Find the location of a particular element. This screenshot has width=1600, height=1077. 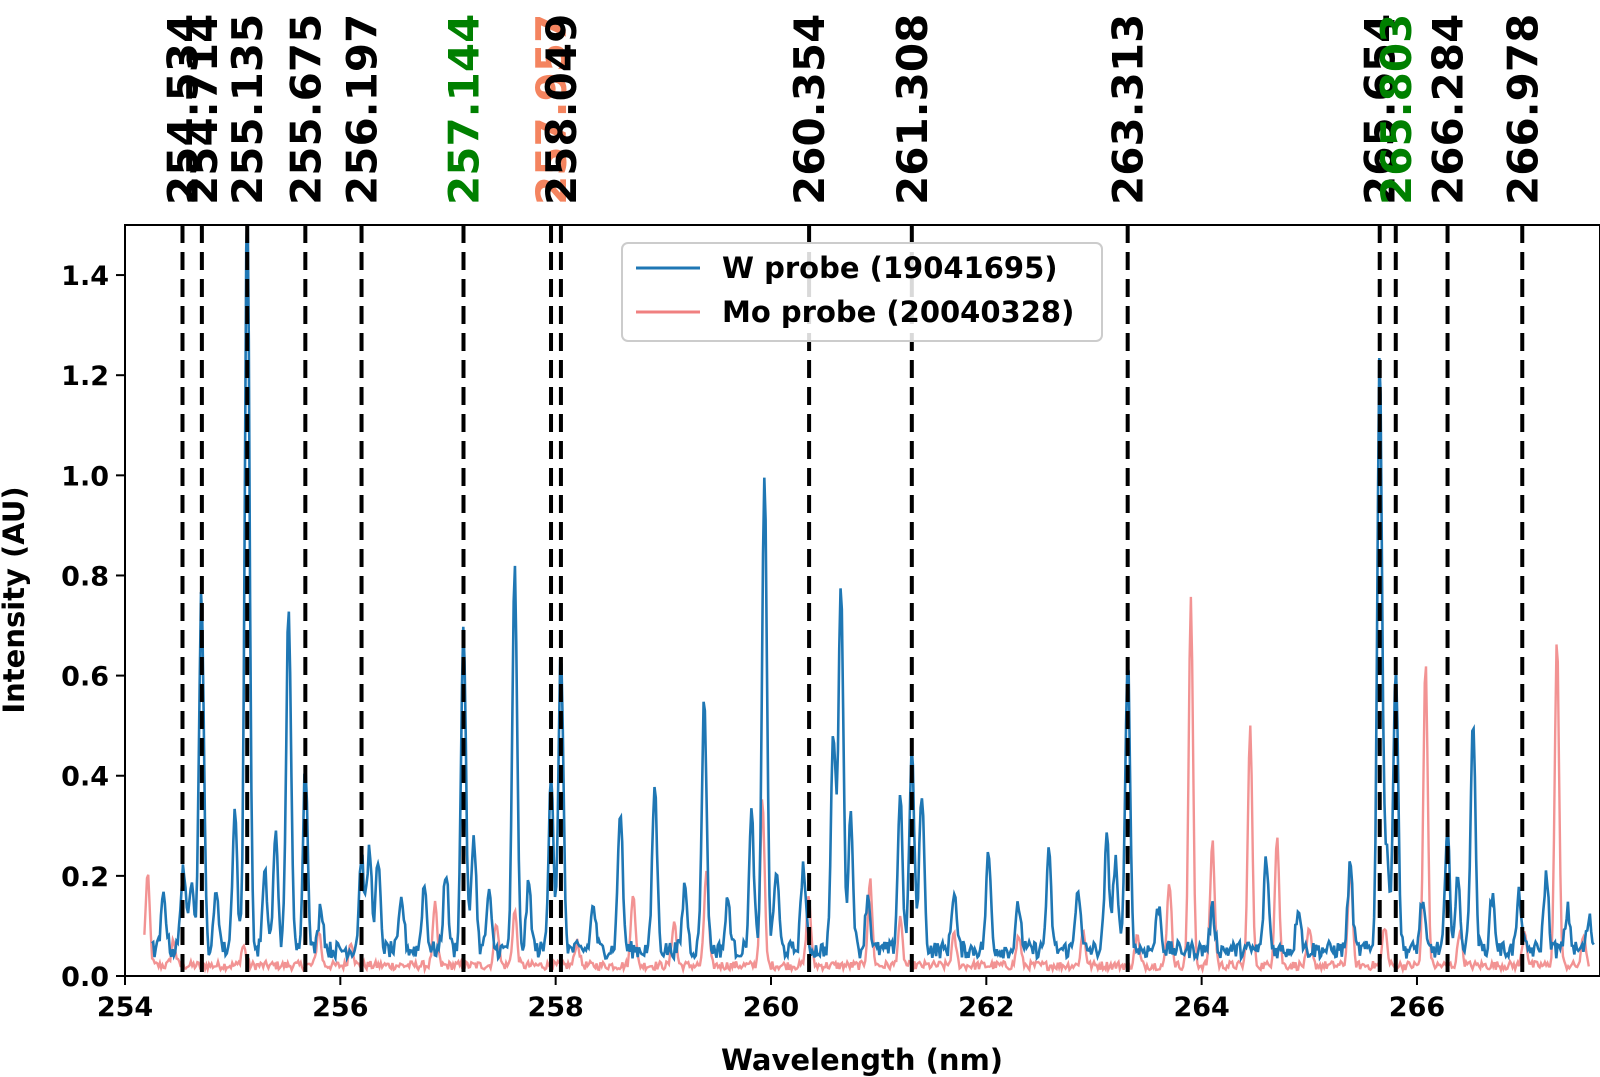

reference-line-label: 255.135 is located at coordinates (247, 109).